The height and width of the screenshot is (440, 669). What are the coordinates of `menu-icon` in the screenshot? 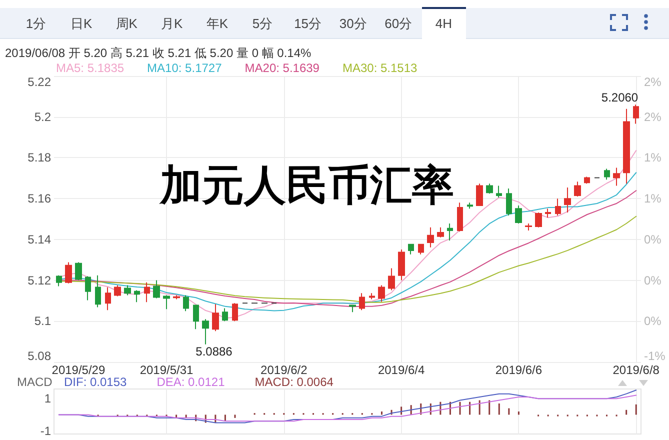 It's located at (646, 22).